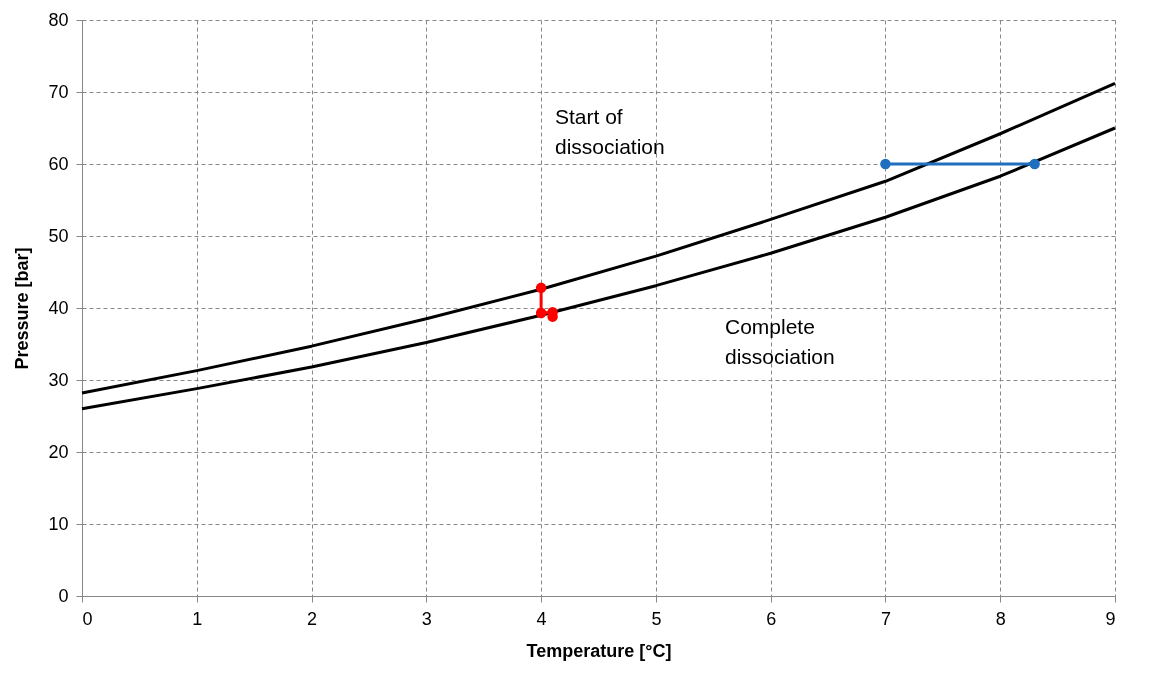 This screenshot has height=681, width=1154. What do you see at coordinates (58, 451) in the screenshot?
I see `y-tick-label: 20` at bounding box center [58, 451].